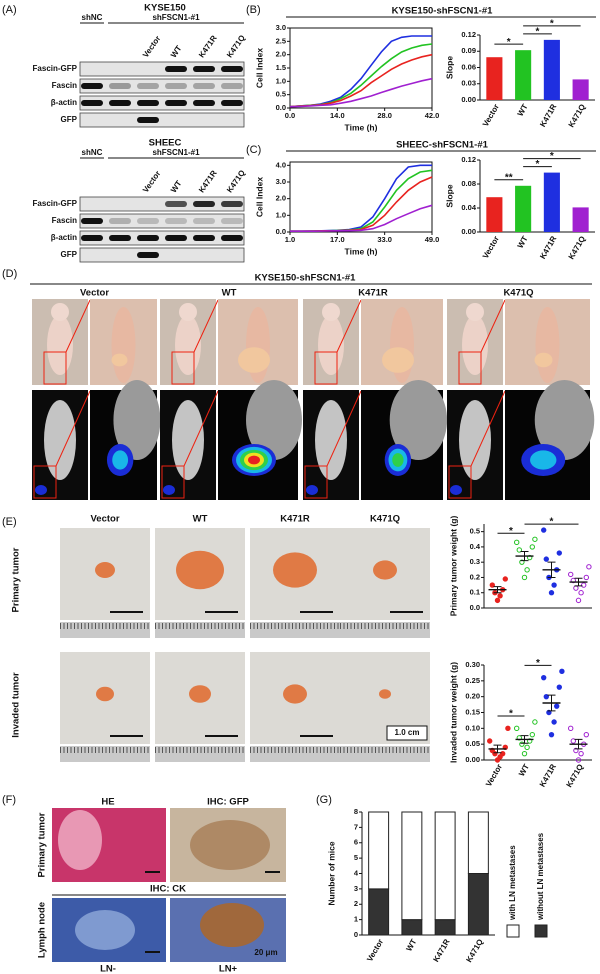 This screenshot has width=600, height=974. I want to click on y-tick-label: 3.0, so click(281, 27).